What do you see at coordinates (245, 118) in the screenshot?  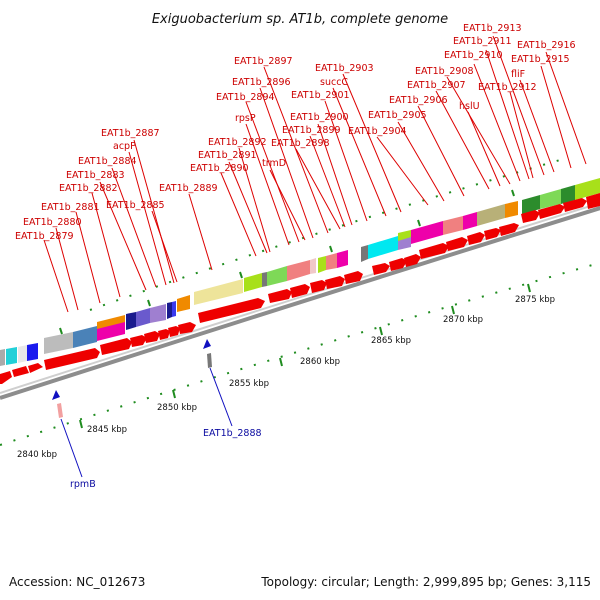 I see `gene-label-rpsp: rpsP` at bounding box center [245, 118].